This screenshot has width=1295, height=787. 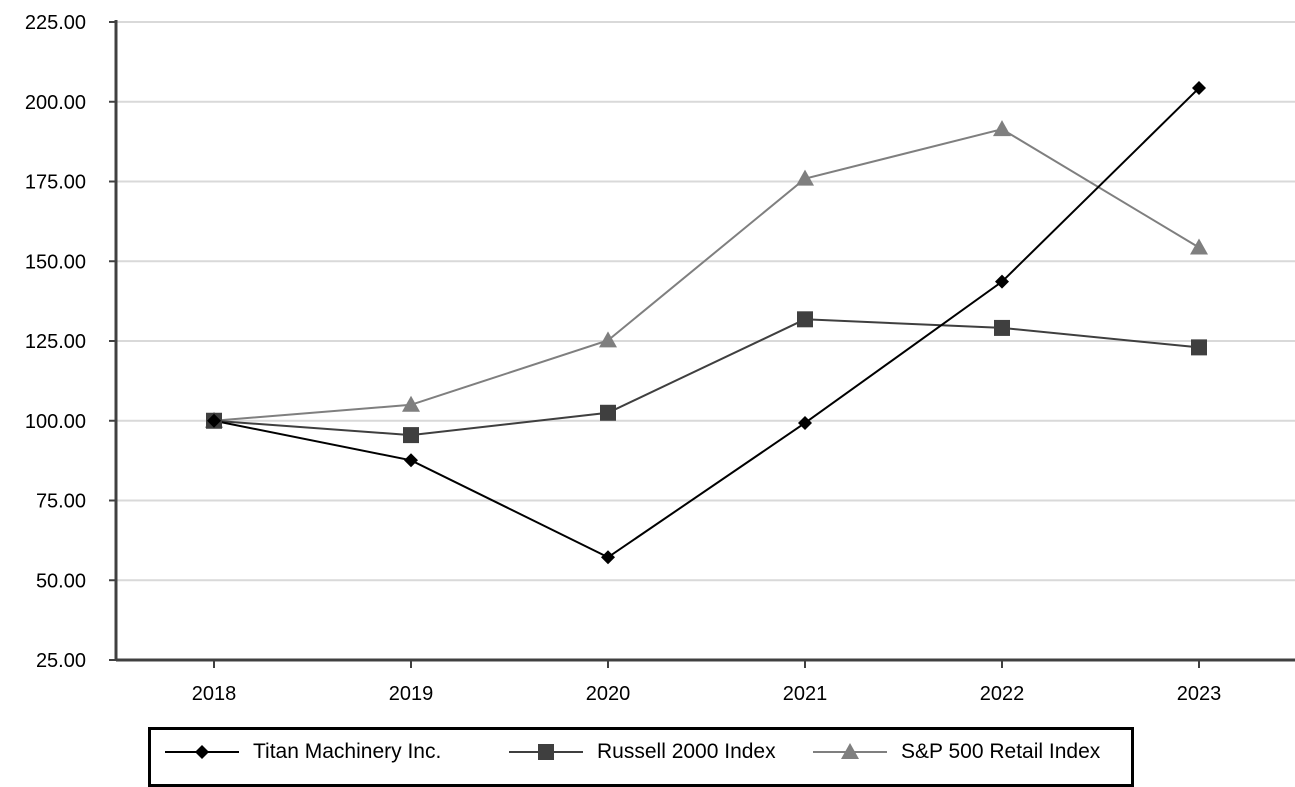 I want to click on y-tick-label: 100.00, so click(x=55, y=422).